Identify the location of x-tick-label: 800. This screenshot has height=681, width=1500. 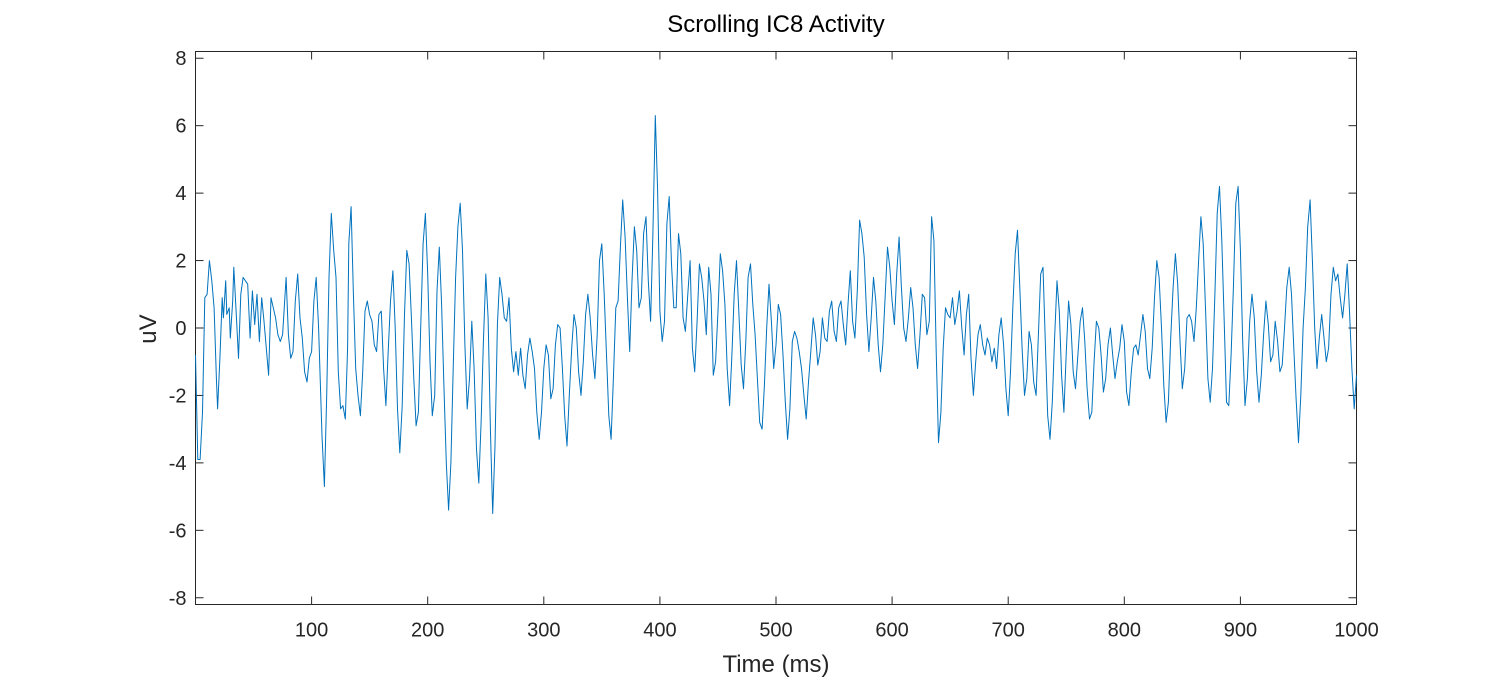
(1124, 631).